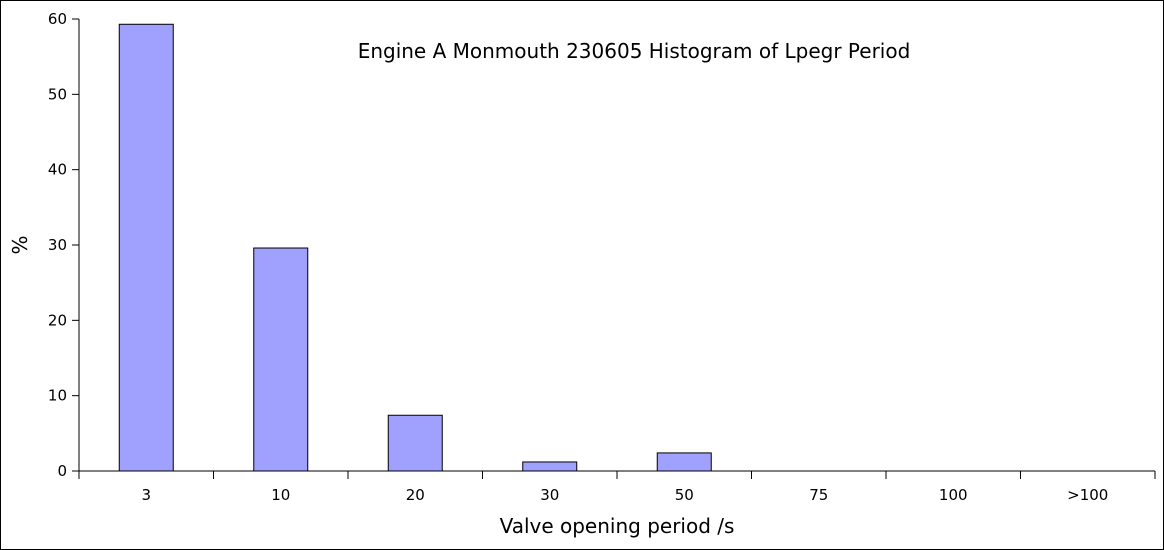 This screenshot has height=550, width=1164. I want to click on y-tick-label: 30, so click(57, 245).